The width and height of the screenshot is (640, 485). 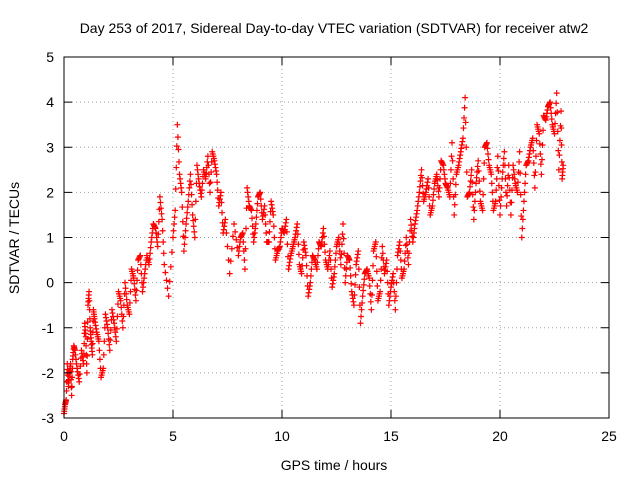 What do you see at coordinates (50, 192) in the screenshot?
I see `y-tick-label: 2` at bounding box center [50, 192].